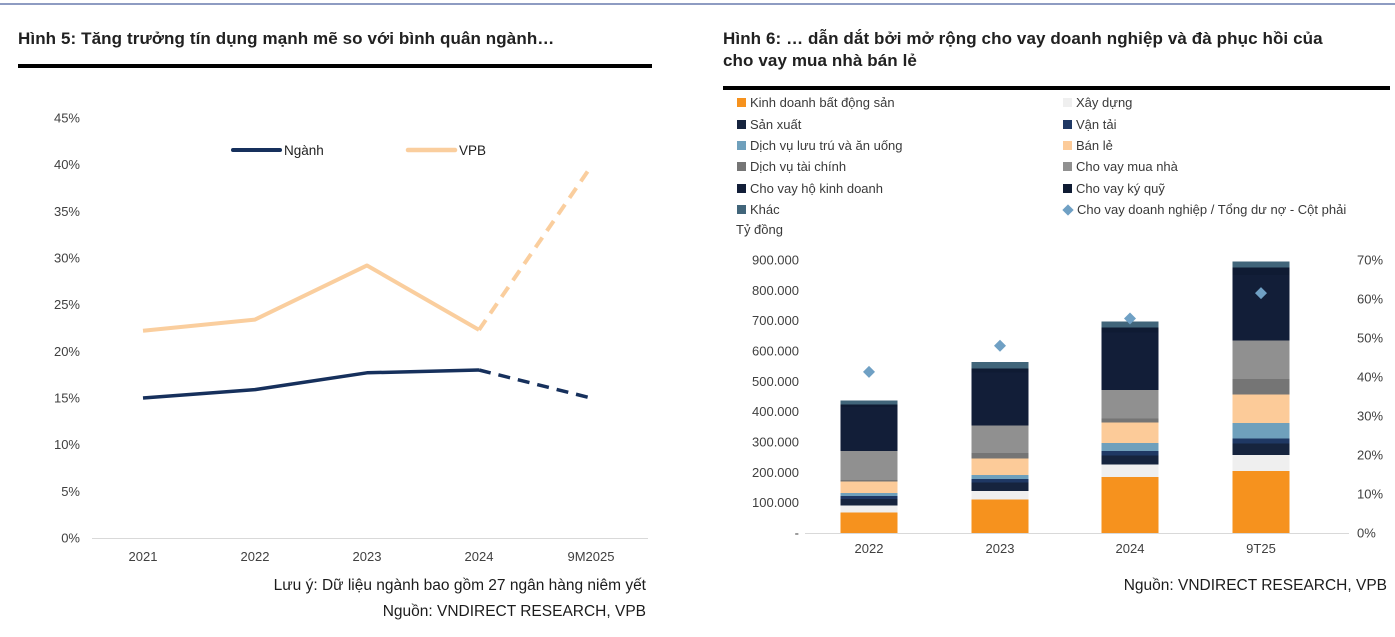 The image size is (1395, 637). Describe the element at coordinates (1065, 332) in the screenshot. I see `diamond-markers` at that location.